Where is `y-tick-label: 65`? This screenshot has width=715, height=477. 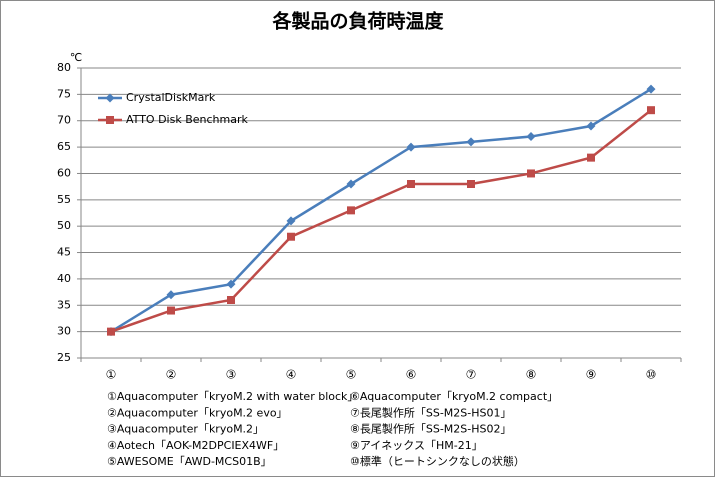 y-tick-label: 65 is located at coordinates (64, 146).